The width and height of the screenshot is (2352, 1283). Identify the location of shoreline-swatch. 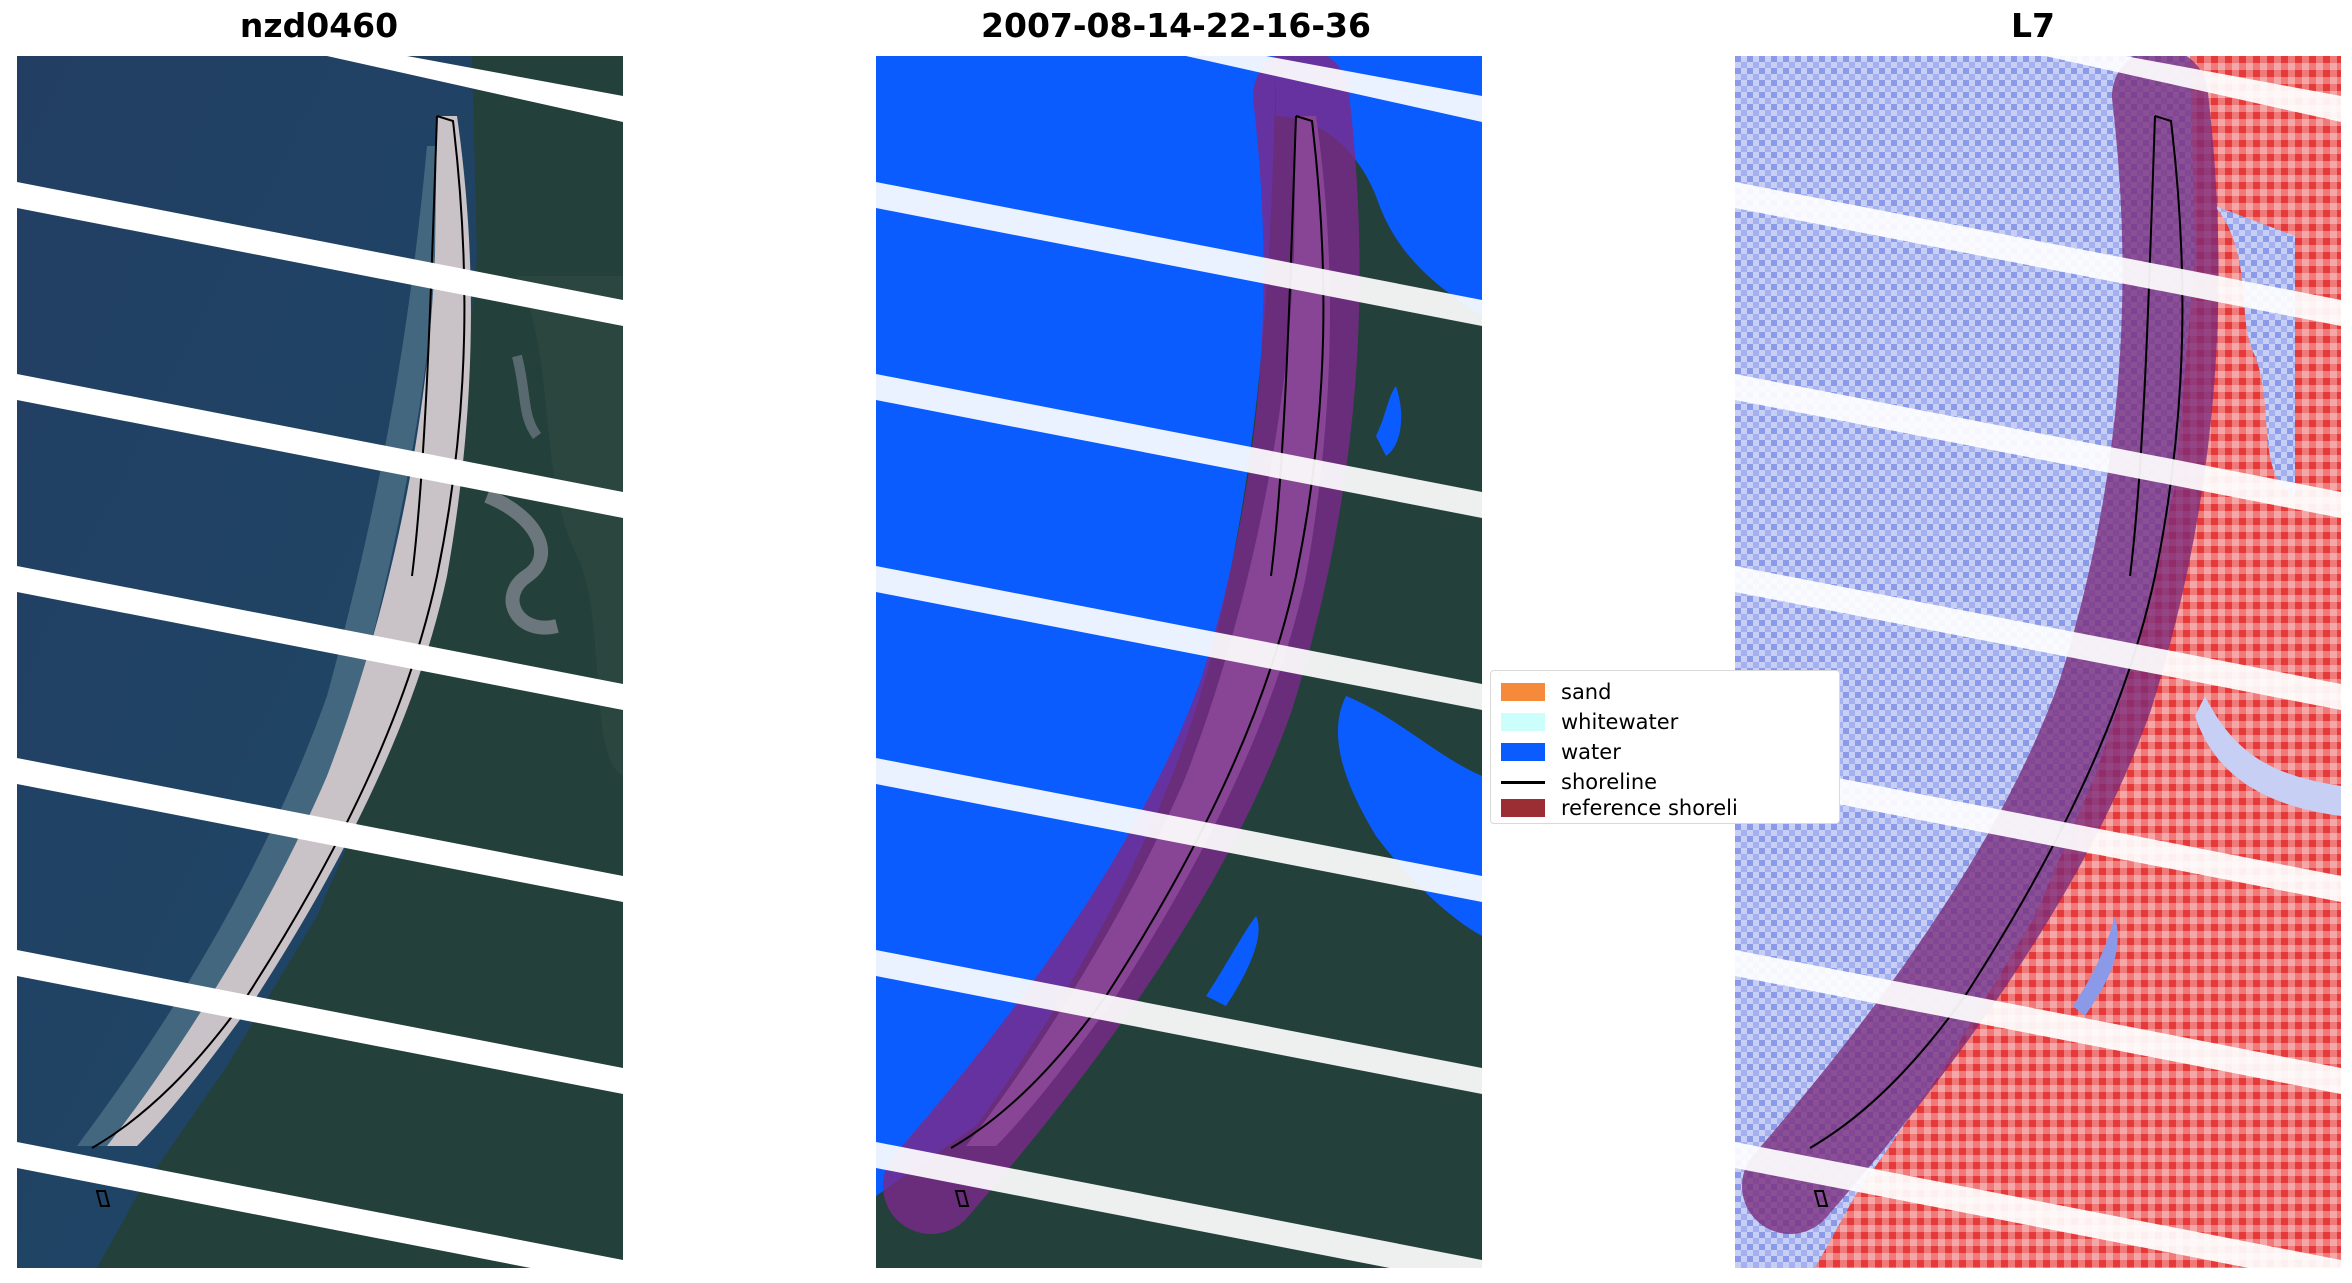
(1523, 782).